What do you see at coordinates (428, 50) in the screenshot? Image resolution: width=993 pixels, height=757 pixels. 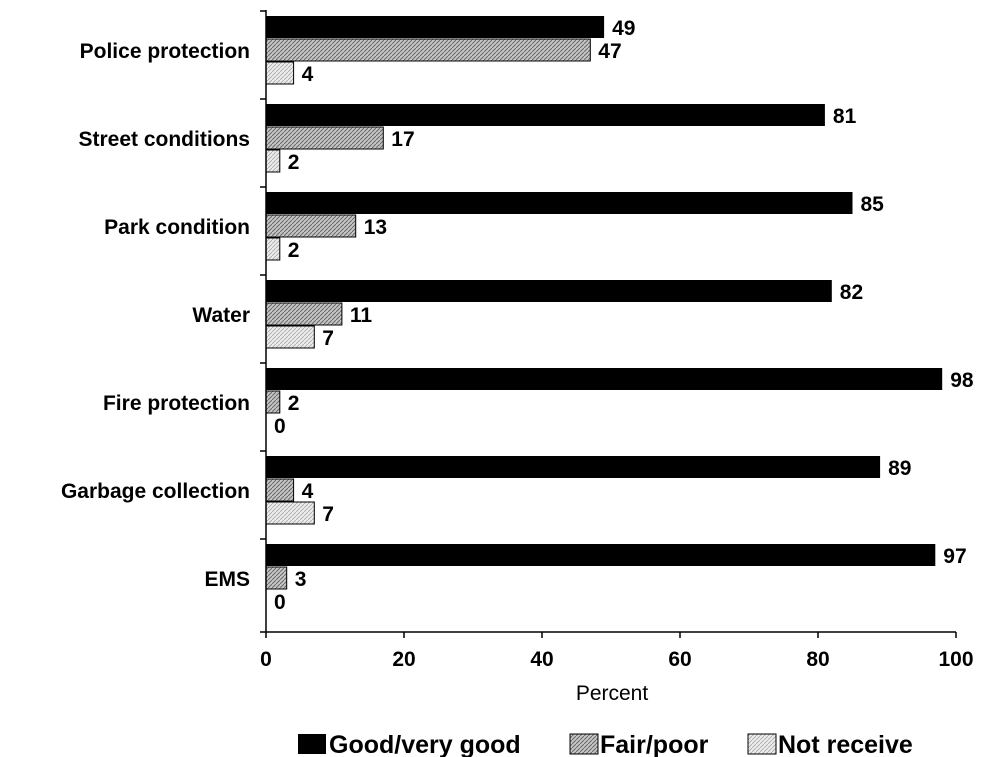 I see `bar-police-protection-fair-poor` at bounding box center [428, 50].